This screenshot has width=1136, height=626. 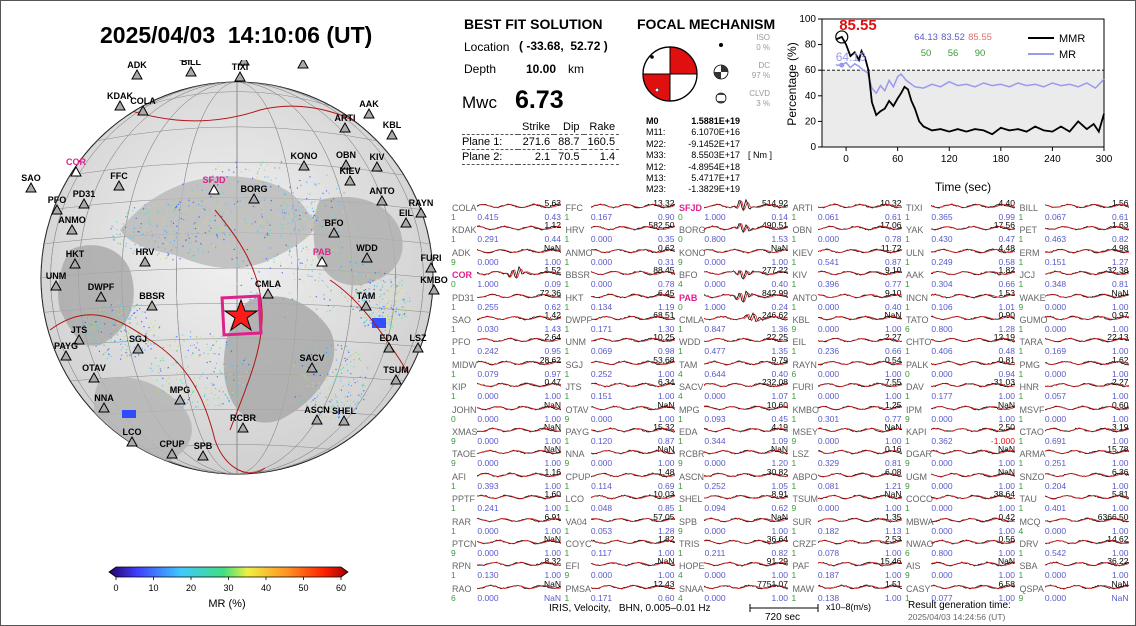 What do you see at coordinates (244, 63) in the screenshot?
I see `map-station-yak: YAK` at bounding box center [244, 63].